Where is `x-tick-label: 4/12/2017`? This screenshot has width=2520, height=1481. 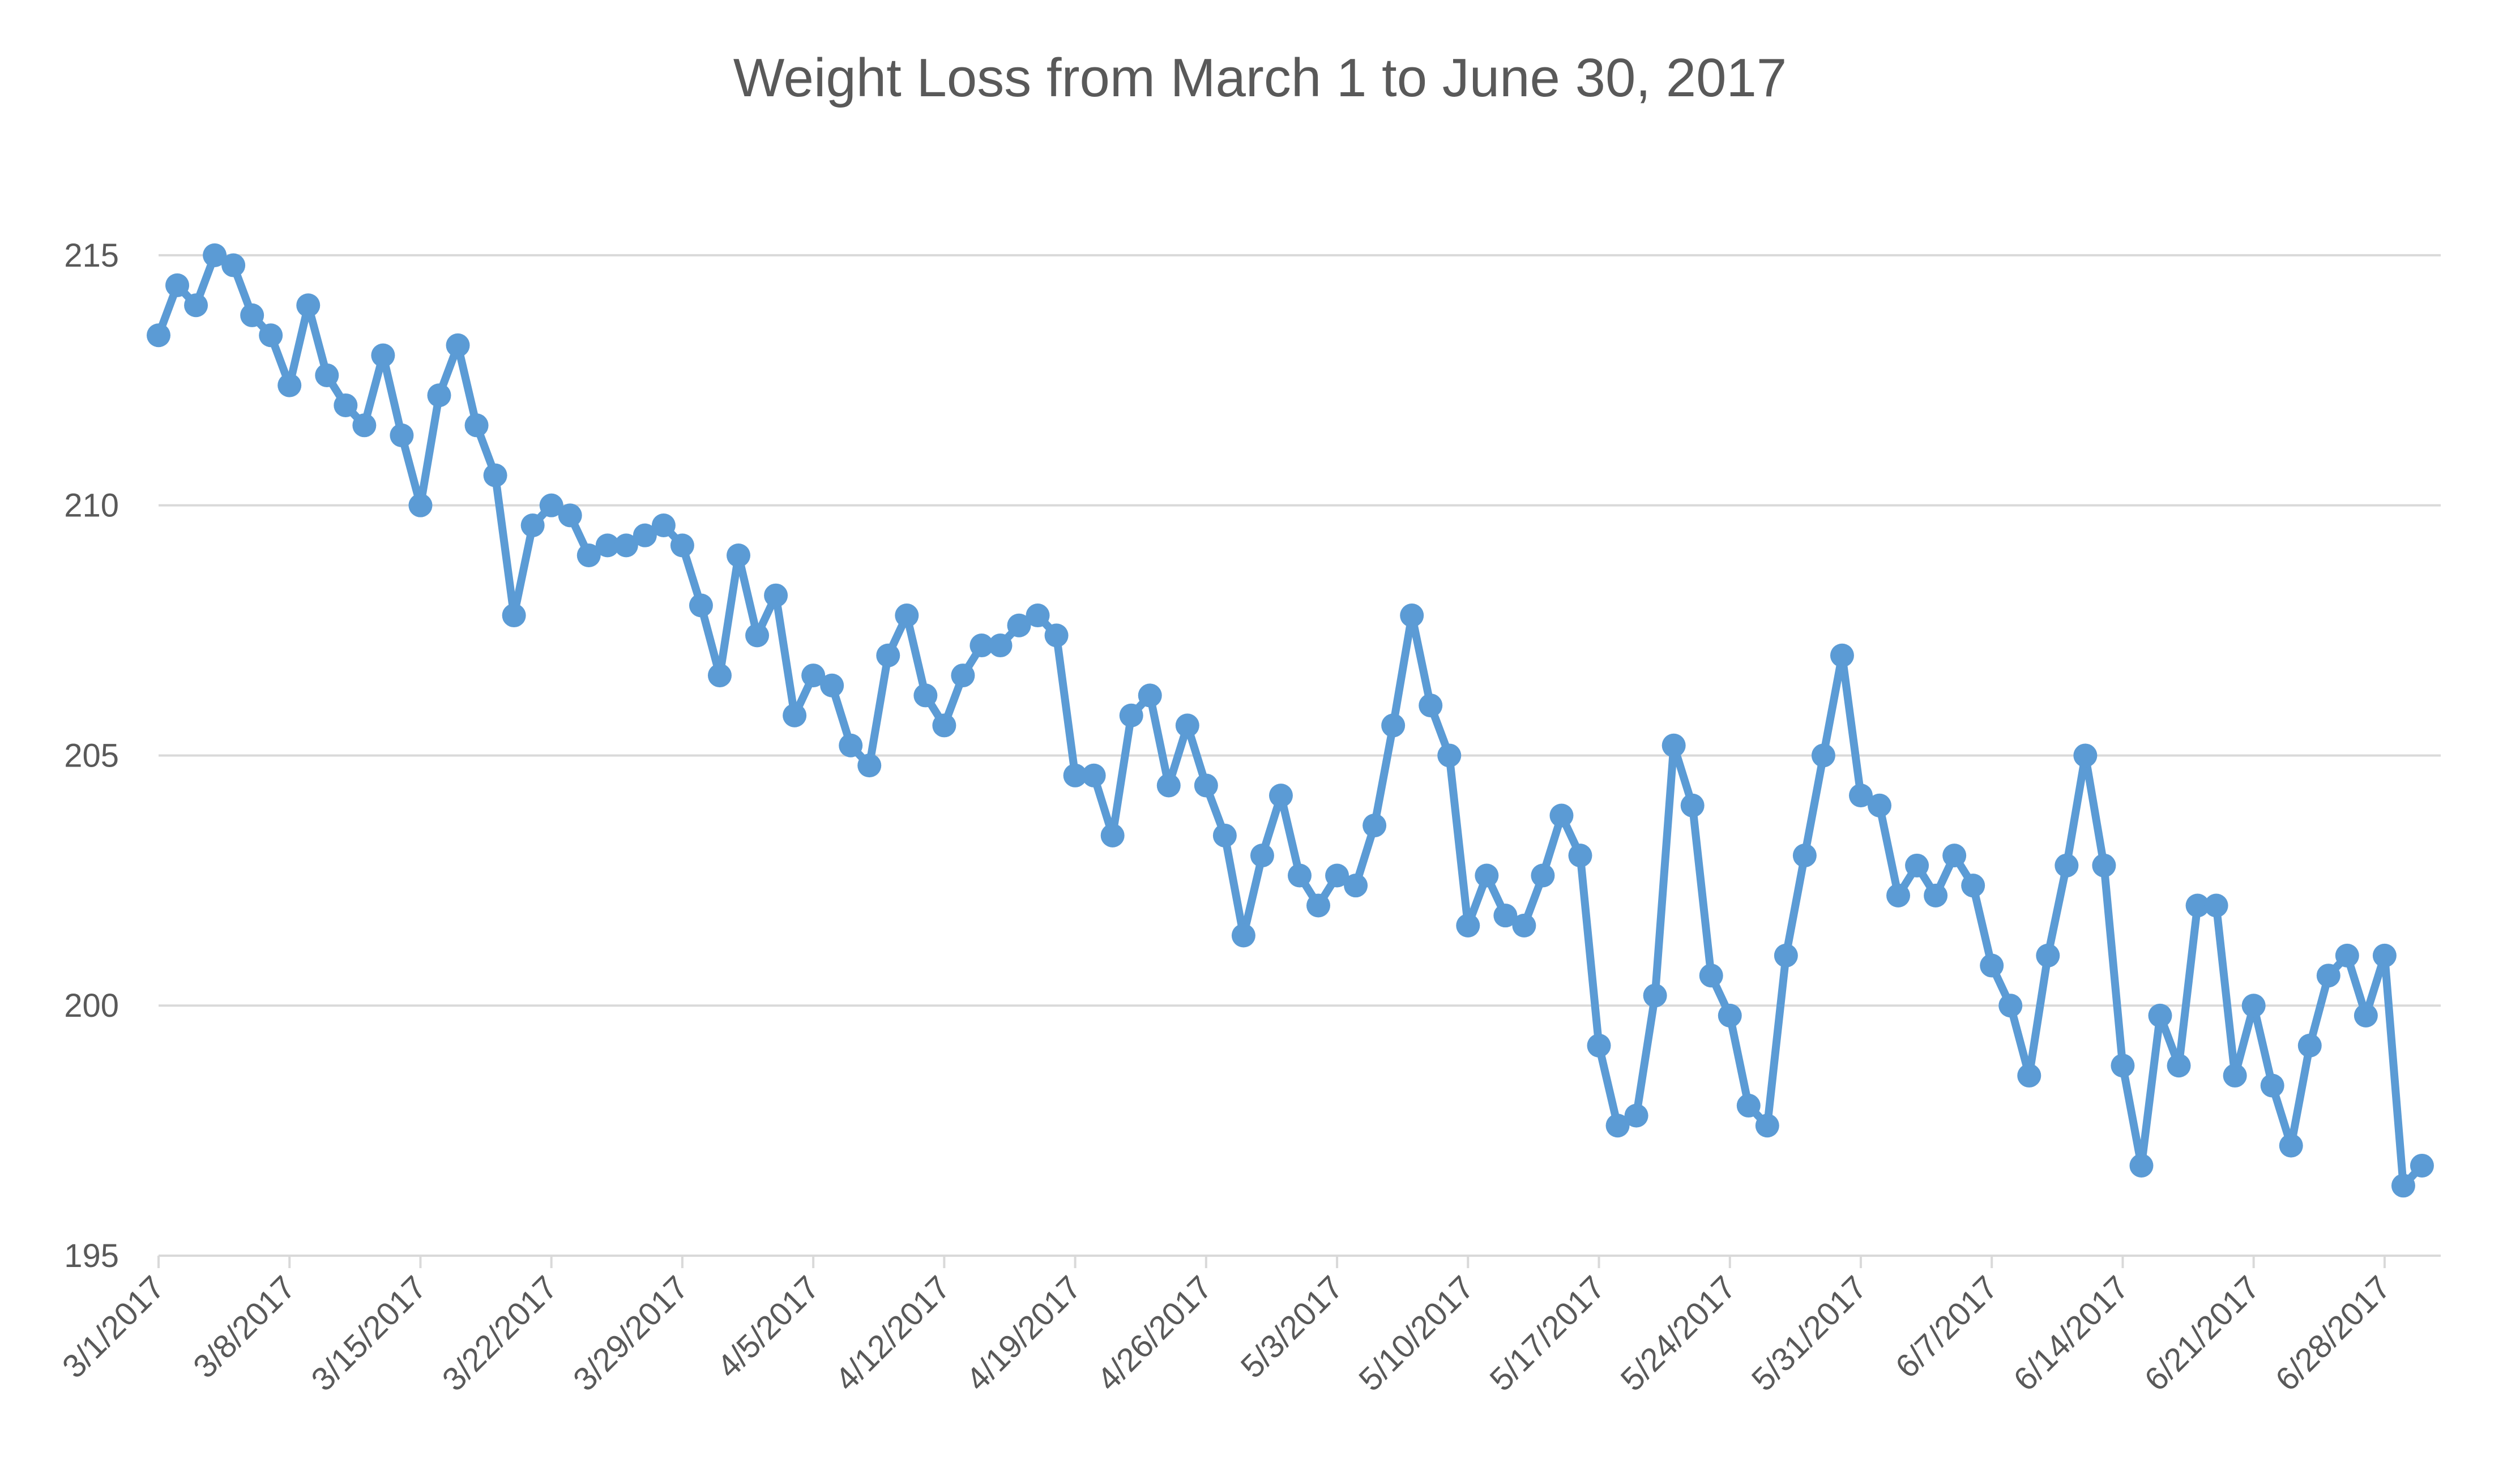
x-tick-label: 4/12/2017 is located at coordinates (892, 1333).